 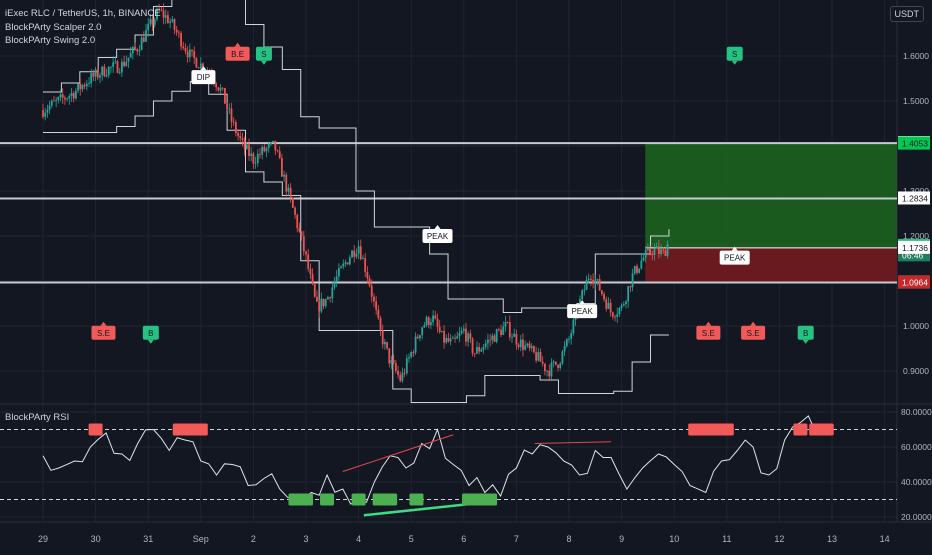 I want to click on signal-label-s: S, so click(x=263, y=54).